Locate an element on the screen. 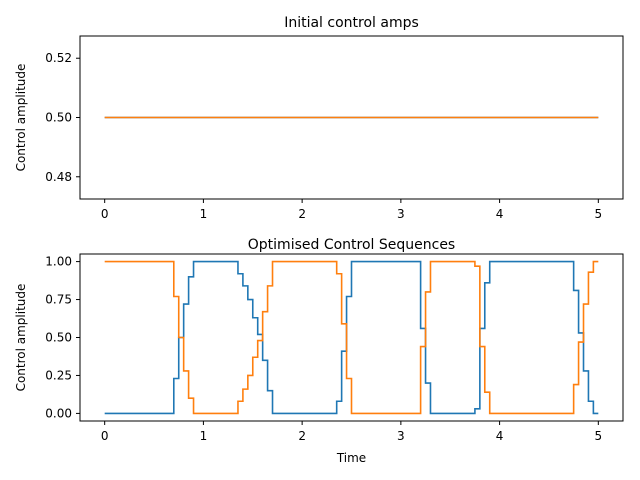 Image resolution: width=640 pixels, height=480 pixels. y-tick-label: 1.00 is located at coordinates (58, 262).